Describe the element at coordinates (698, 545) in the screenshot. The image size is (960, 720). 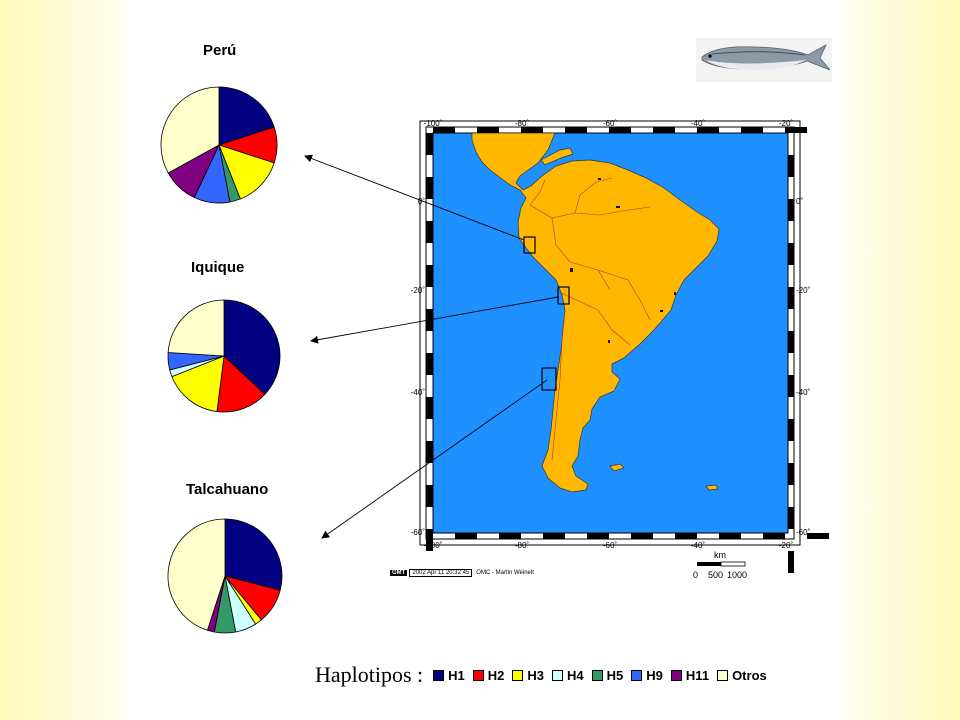
I see `lon-label-bottom: -40˚` at that location.